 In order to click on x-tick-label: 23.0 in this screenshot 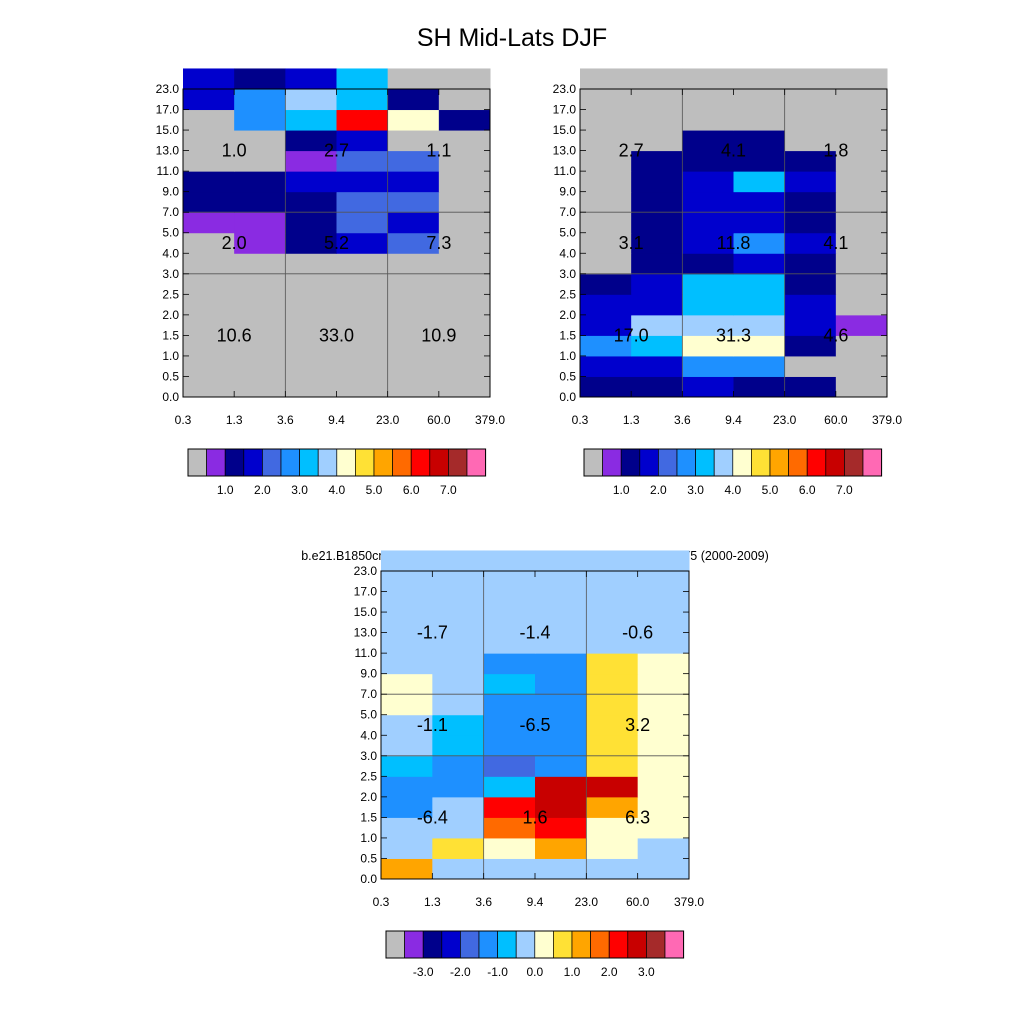, I will do `click(785, 420)`.